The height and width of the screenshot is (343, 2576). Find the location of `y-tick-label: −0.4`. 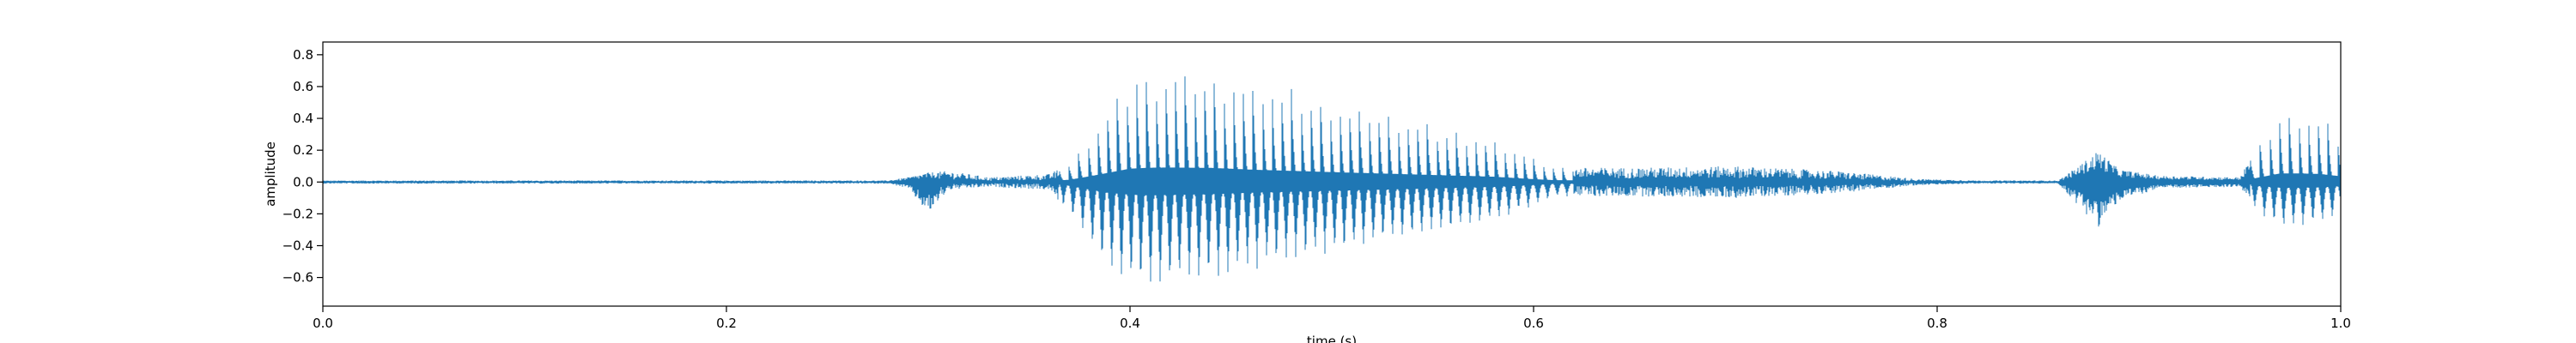

y-tick-label: −0.4 is located at coordinates (298, 246).